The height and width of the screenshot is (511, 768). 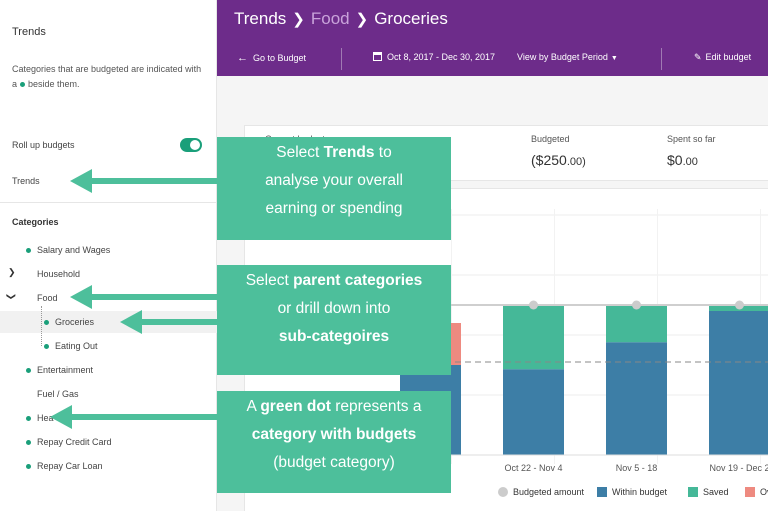 I want to click on callout-text: earning or spending, so click(x=334, y=208).